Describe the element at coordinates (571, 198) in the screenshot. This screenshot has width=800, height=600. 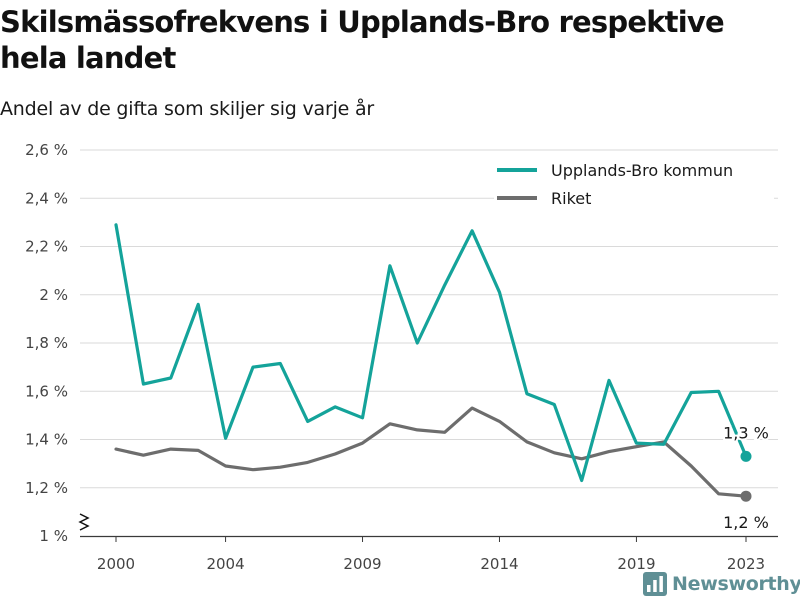
I see `legend-label: Riket` at that location.